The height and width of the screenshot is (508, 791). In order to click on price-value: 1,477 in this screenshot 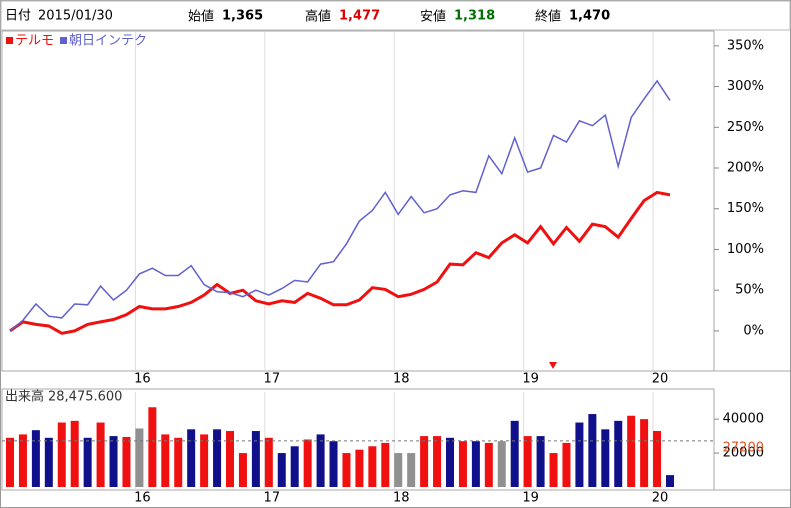, I will do `click(359, 16)`.